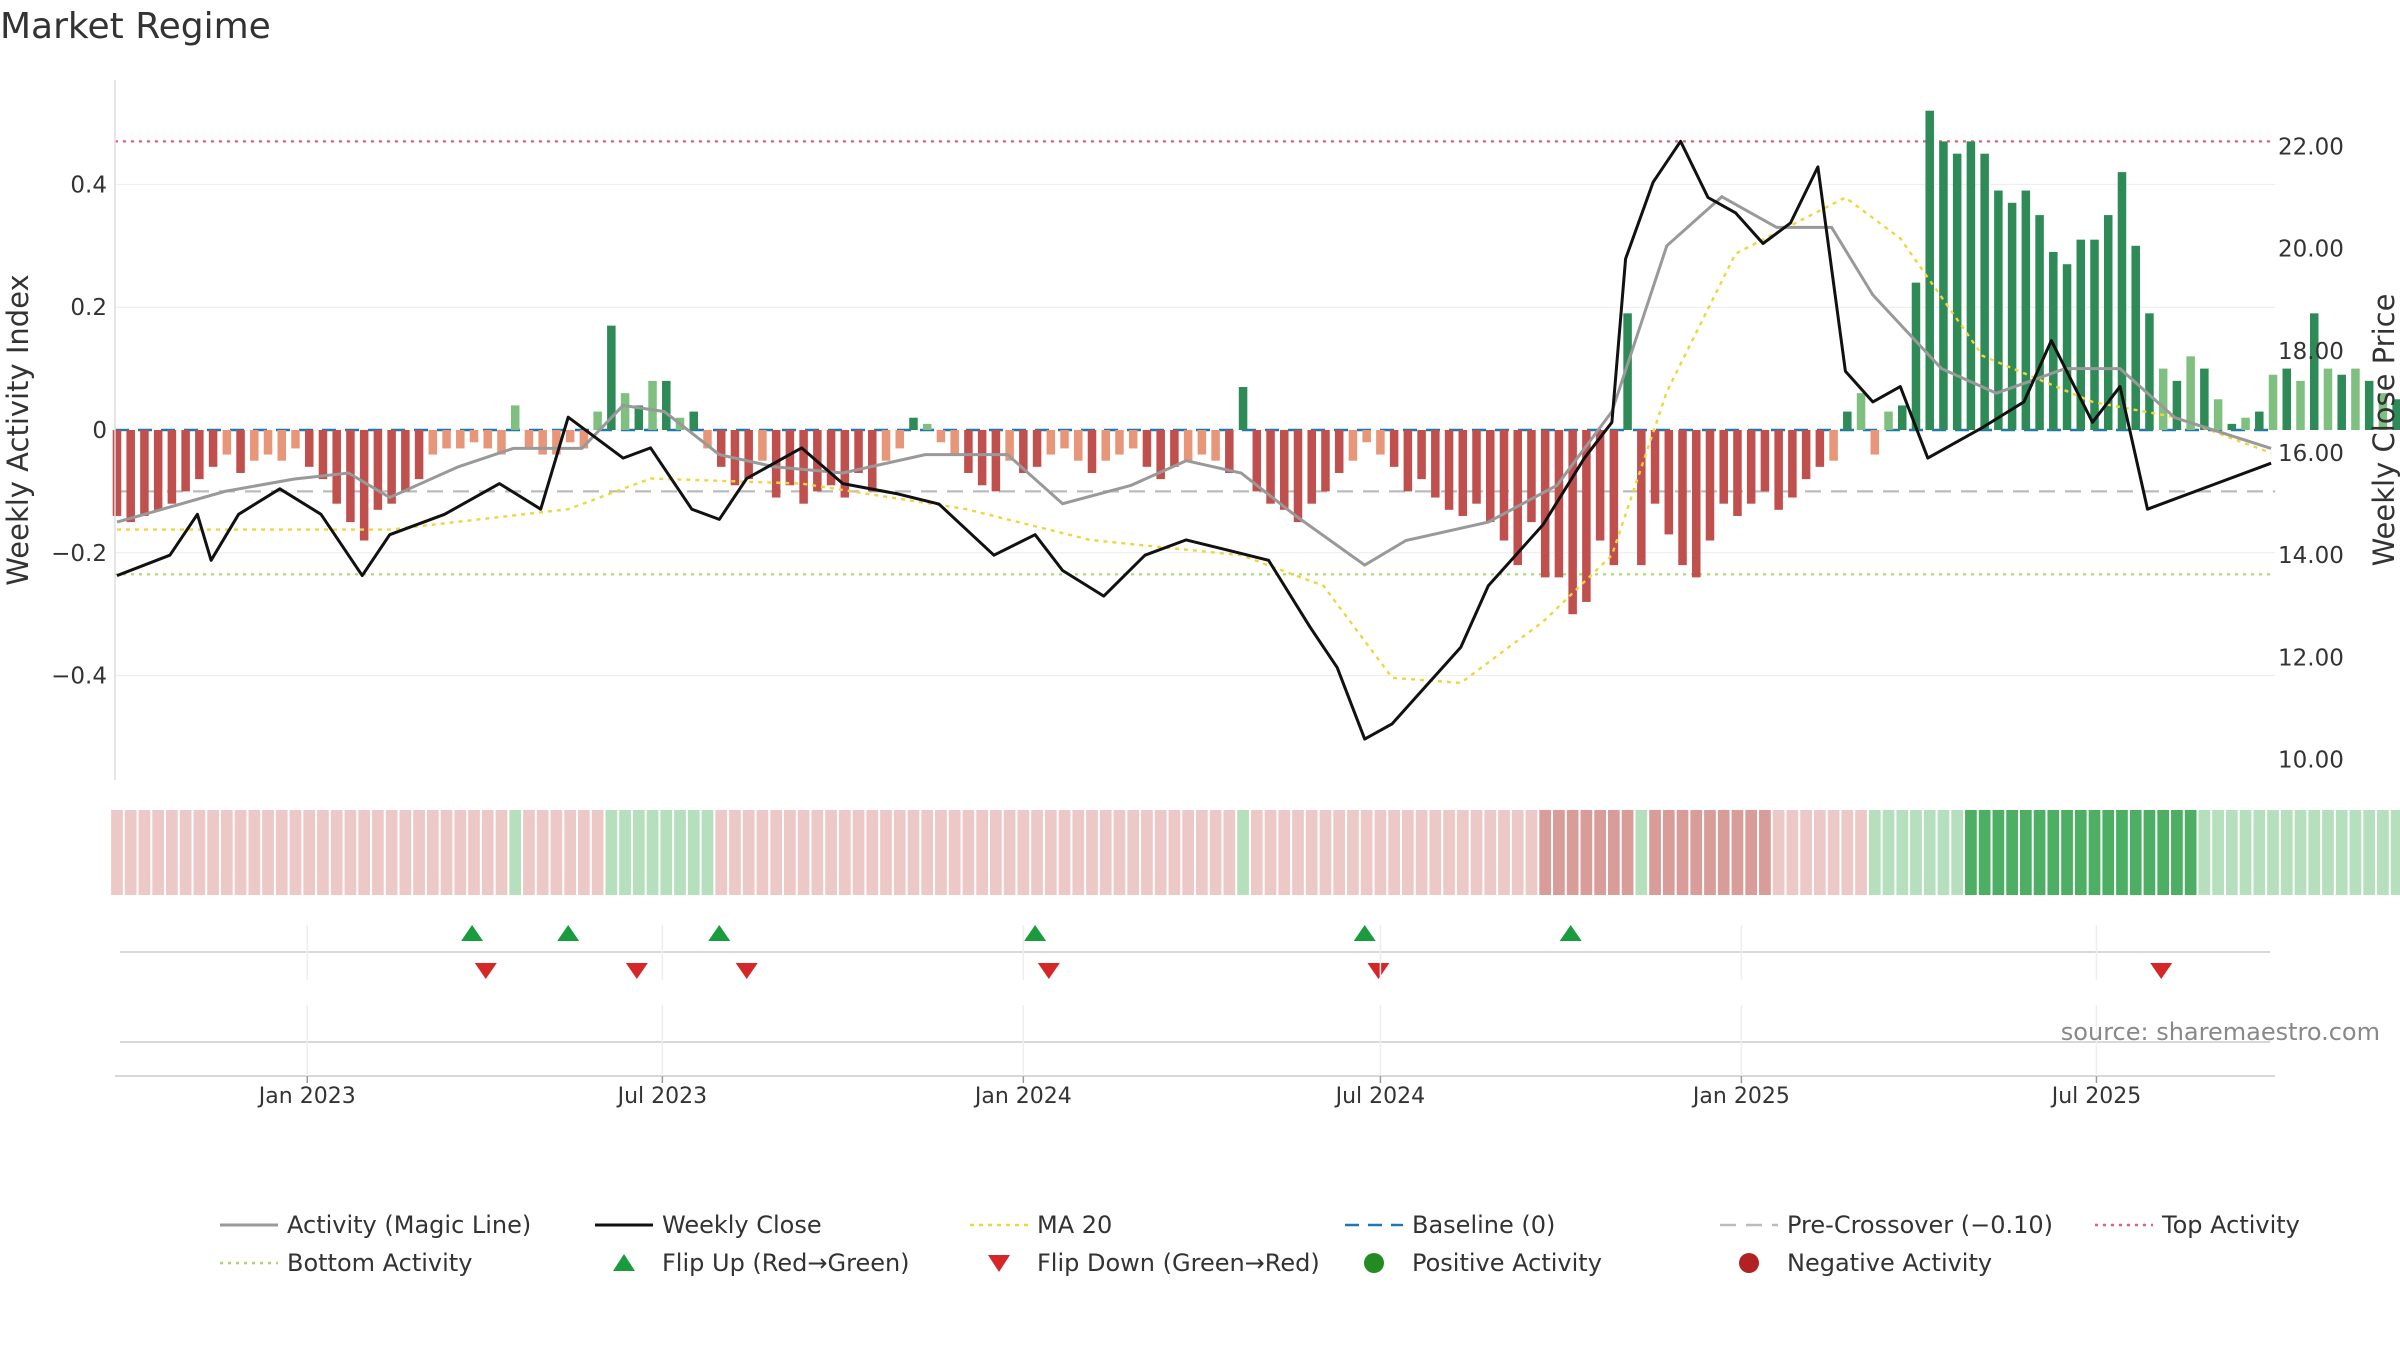  I want to click on y-axis-label-left: Weekly Activity Index, so click(18, 429).